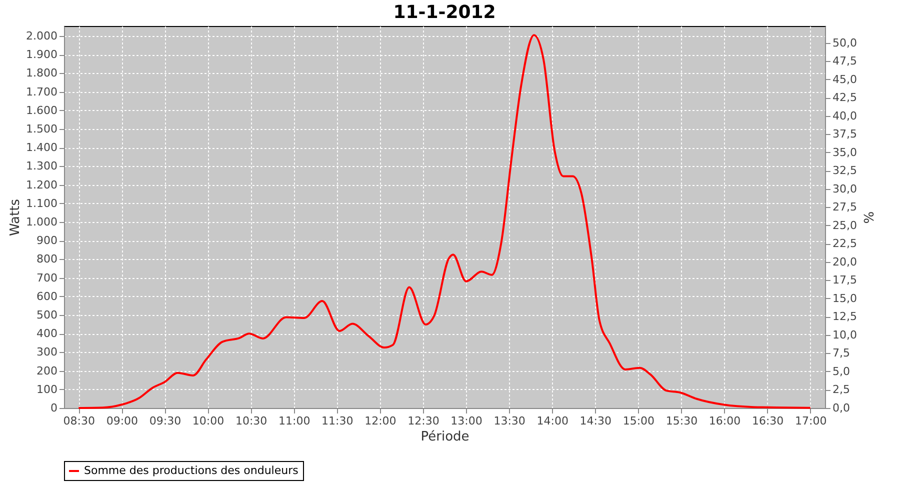  Describe the element at coordinates (596, 421) in the screenshot. I see `x-tick-label: 14:30` at that location.